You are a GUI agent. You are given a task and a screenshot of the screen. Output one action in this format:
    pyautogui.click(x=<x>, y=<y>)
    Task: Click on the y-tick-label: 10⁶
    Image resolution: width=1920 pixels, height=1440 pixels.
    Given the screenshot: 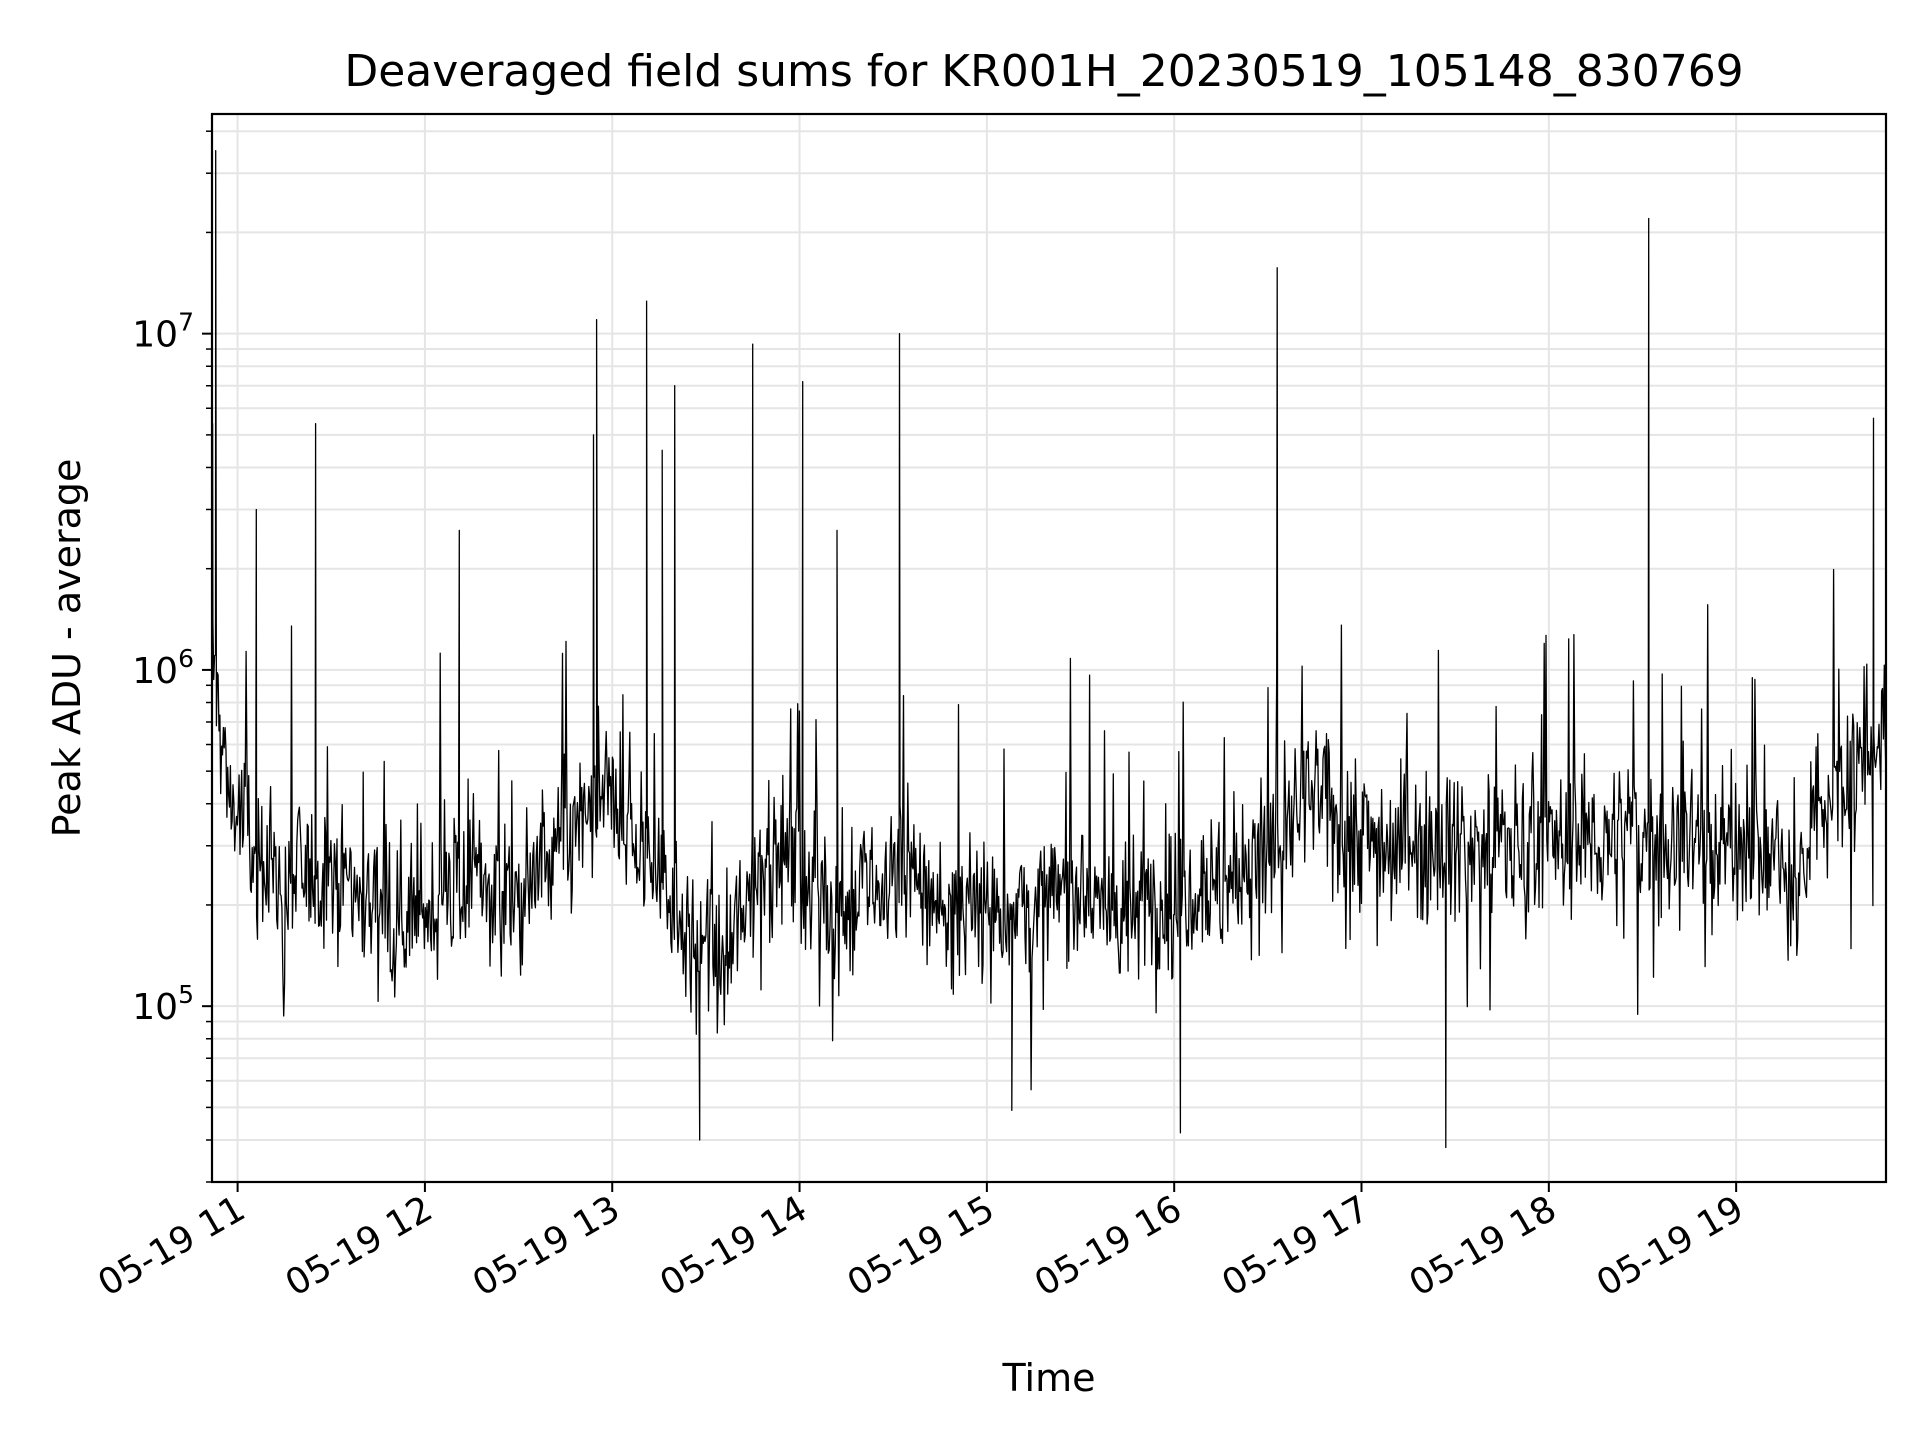 What is the action you would take?
    pyautogui.click(x=163, y=668)
    